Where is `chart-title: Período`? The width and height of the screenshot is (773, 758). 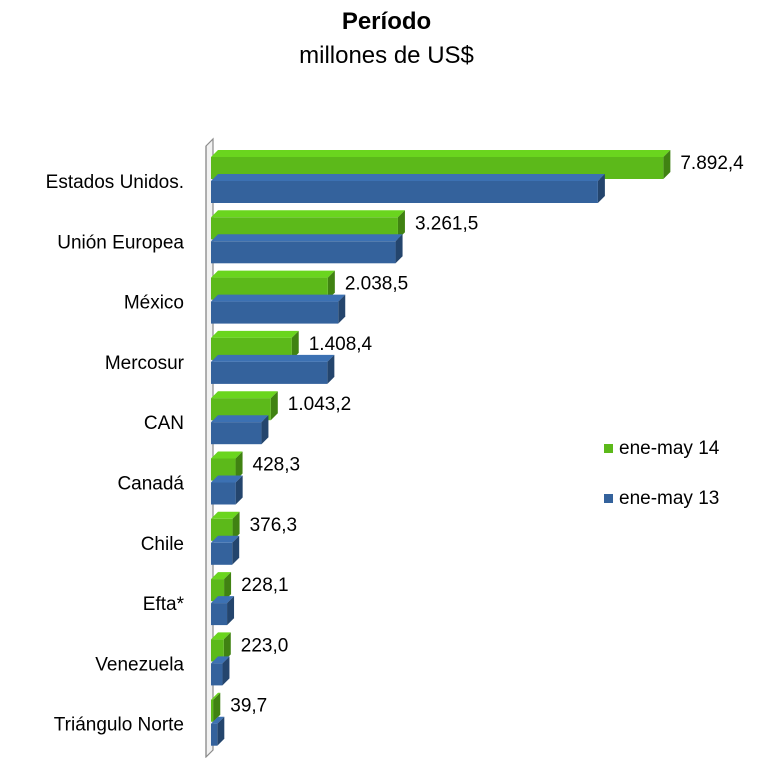
chart-title: Período is located at coordinates (386, 21).